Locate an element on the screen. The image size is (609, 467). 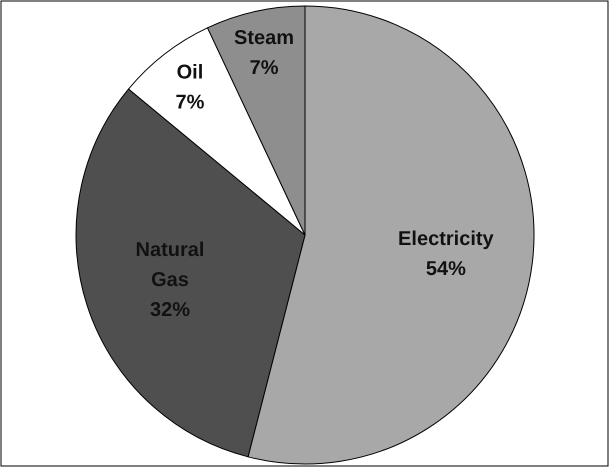
slice-label: Steam is located at coordinates (264, 37).